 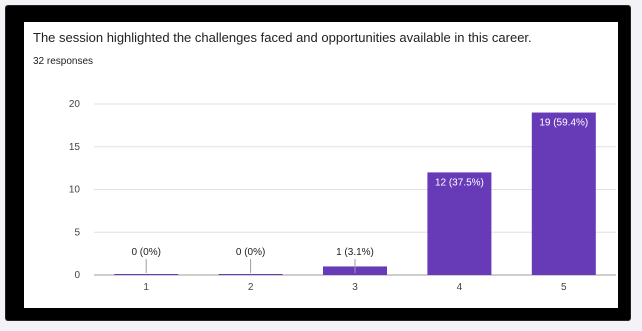 What do you see at coordinates (75, 104) in the screenshot?
I see `y-tick-label: 20` at bounding box center [75, 104].